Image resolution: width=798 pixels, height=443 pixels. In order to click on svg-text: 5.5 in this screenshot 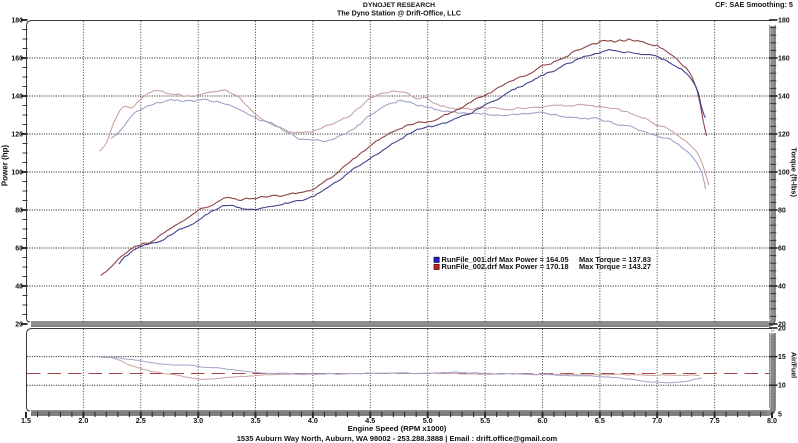, I will do `click(485, 420)`.